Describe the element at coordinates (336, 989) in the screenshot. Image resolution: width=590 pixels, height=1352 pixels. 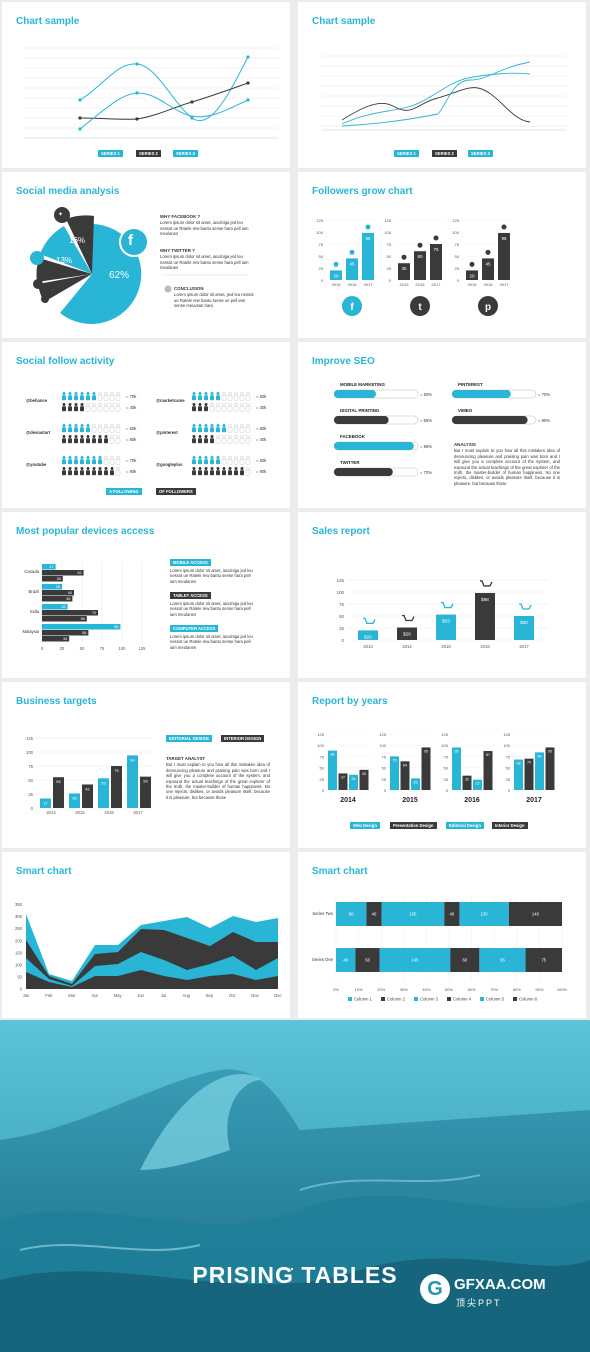
I see `axis-tick: 0%` at that location.